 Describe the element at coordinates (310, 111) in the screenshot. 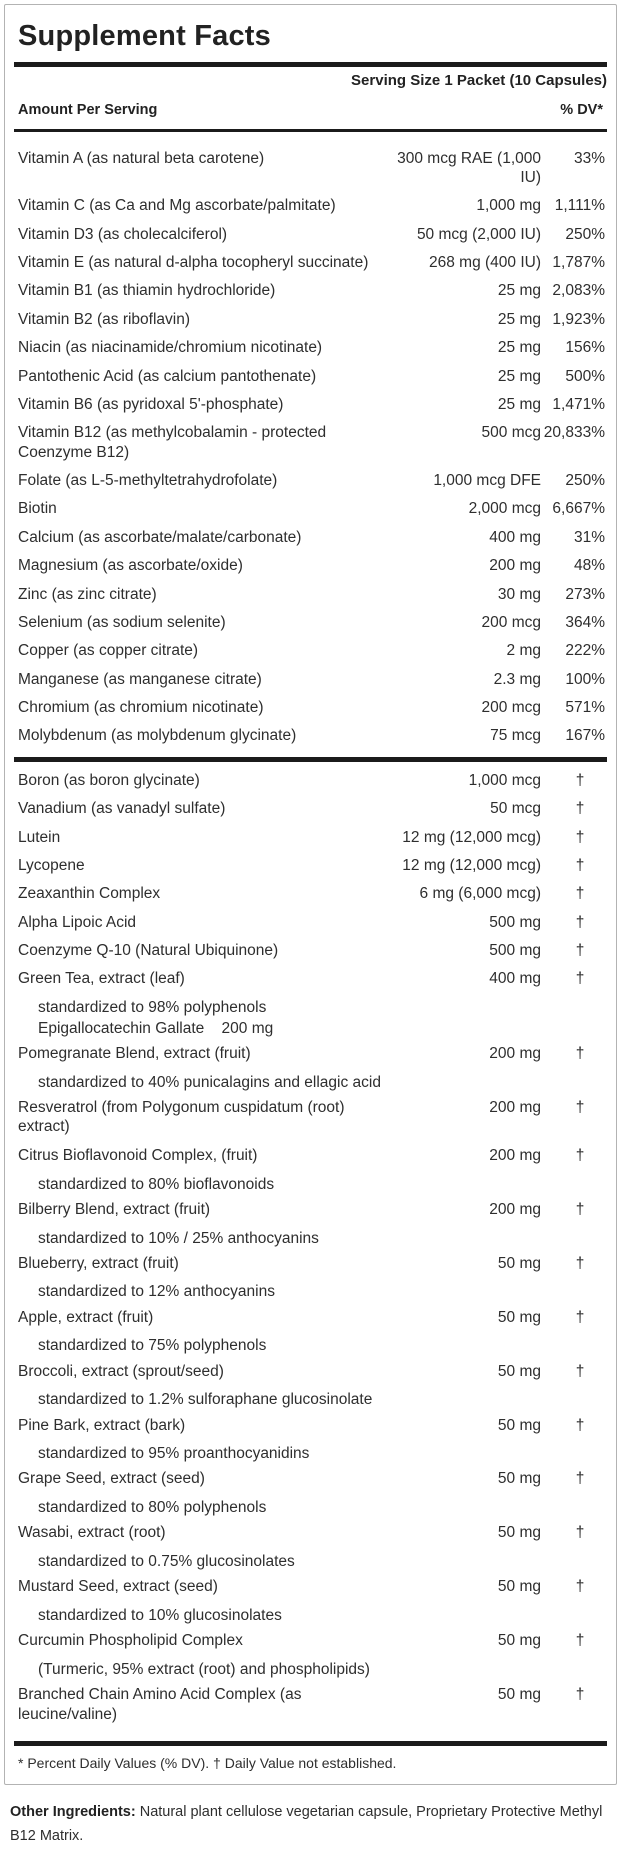

I see `column-header-row: Amount Per Serving % DV*` at that location.